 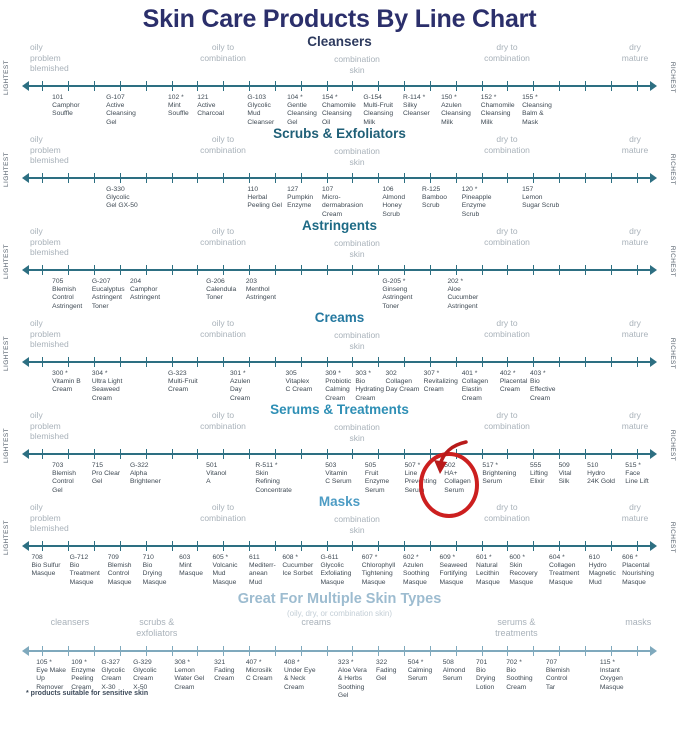 What do you see at coordinates (378, 110) in the screenshot?
I see `product-label: G-154 Multi-Fruit Cleansing Milk` at bounding box center [378, 110].